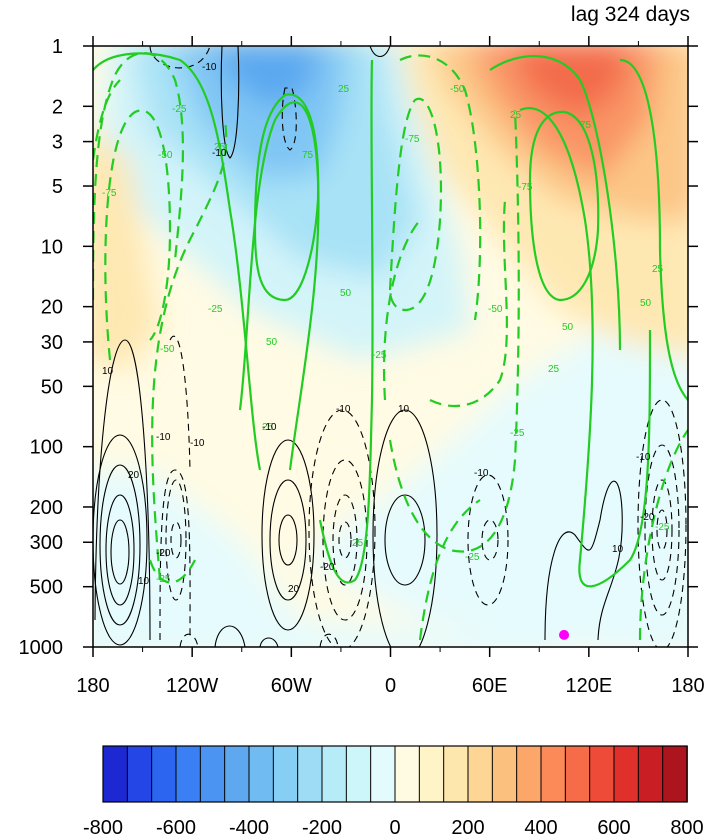  Describe the element at coordinates (570, 83) in the screenshot. I see `field-upper-positive-core` at that location.